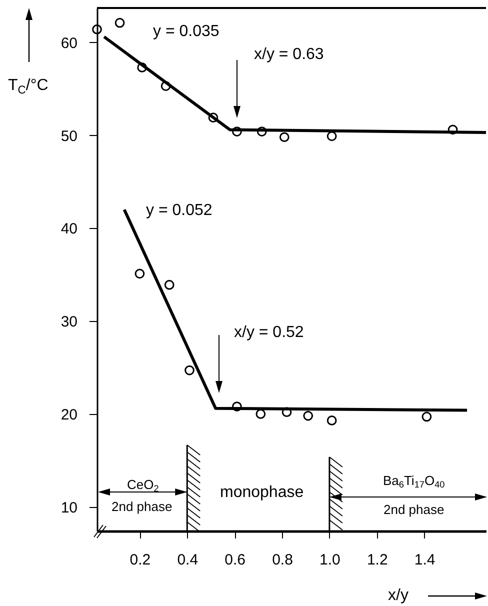  Describe the element at coordinates (330, 560) in the screenshot. I see `x-tick-label: 1.0` at that location.